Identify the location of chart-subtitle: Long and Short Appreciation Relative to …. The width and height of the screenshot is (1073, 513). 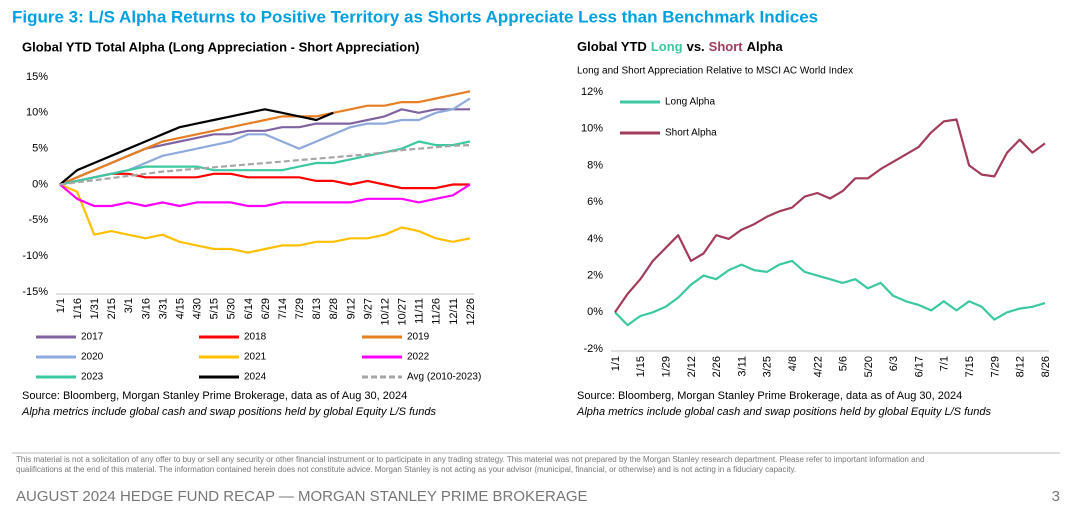
(715, 71).